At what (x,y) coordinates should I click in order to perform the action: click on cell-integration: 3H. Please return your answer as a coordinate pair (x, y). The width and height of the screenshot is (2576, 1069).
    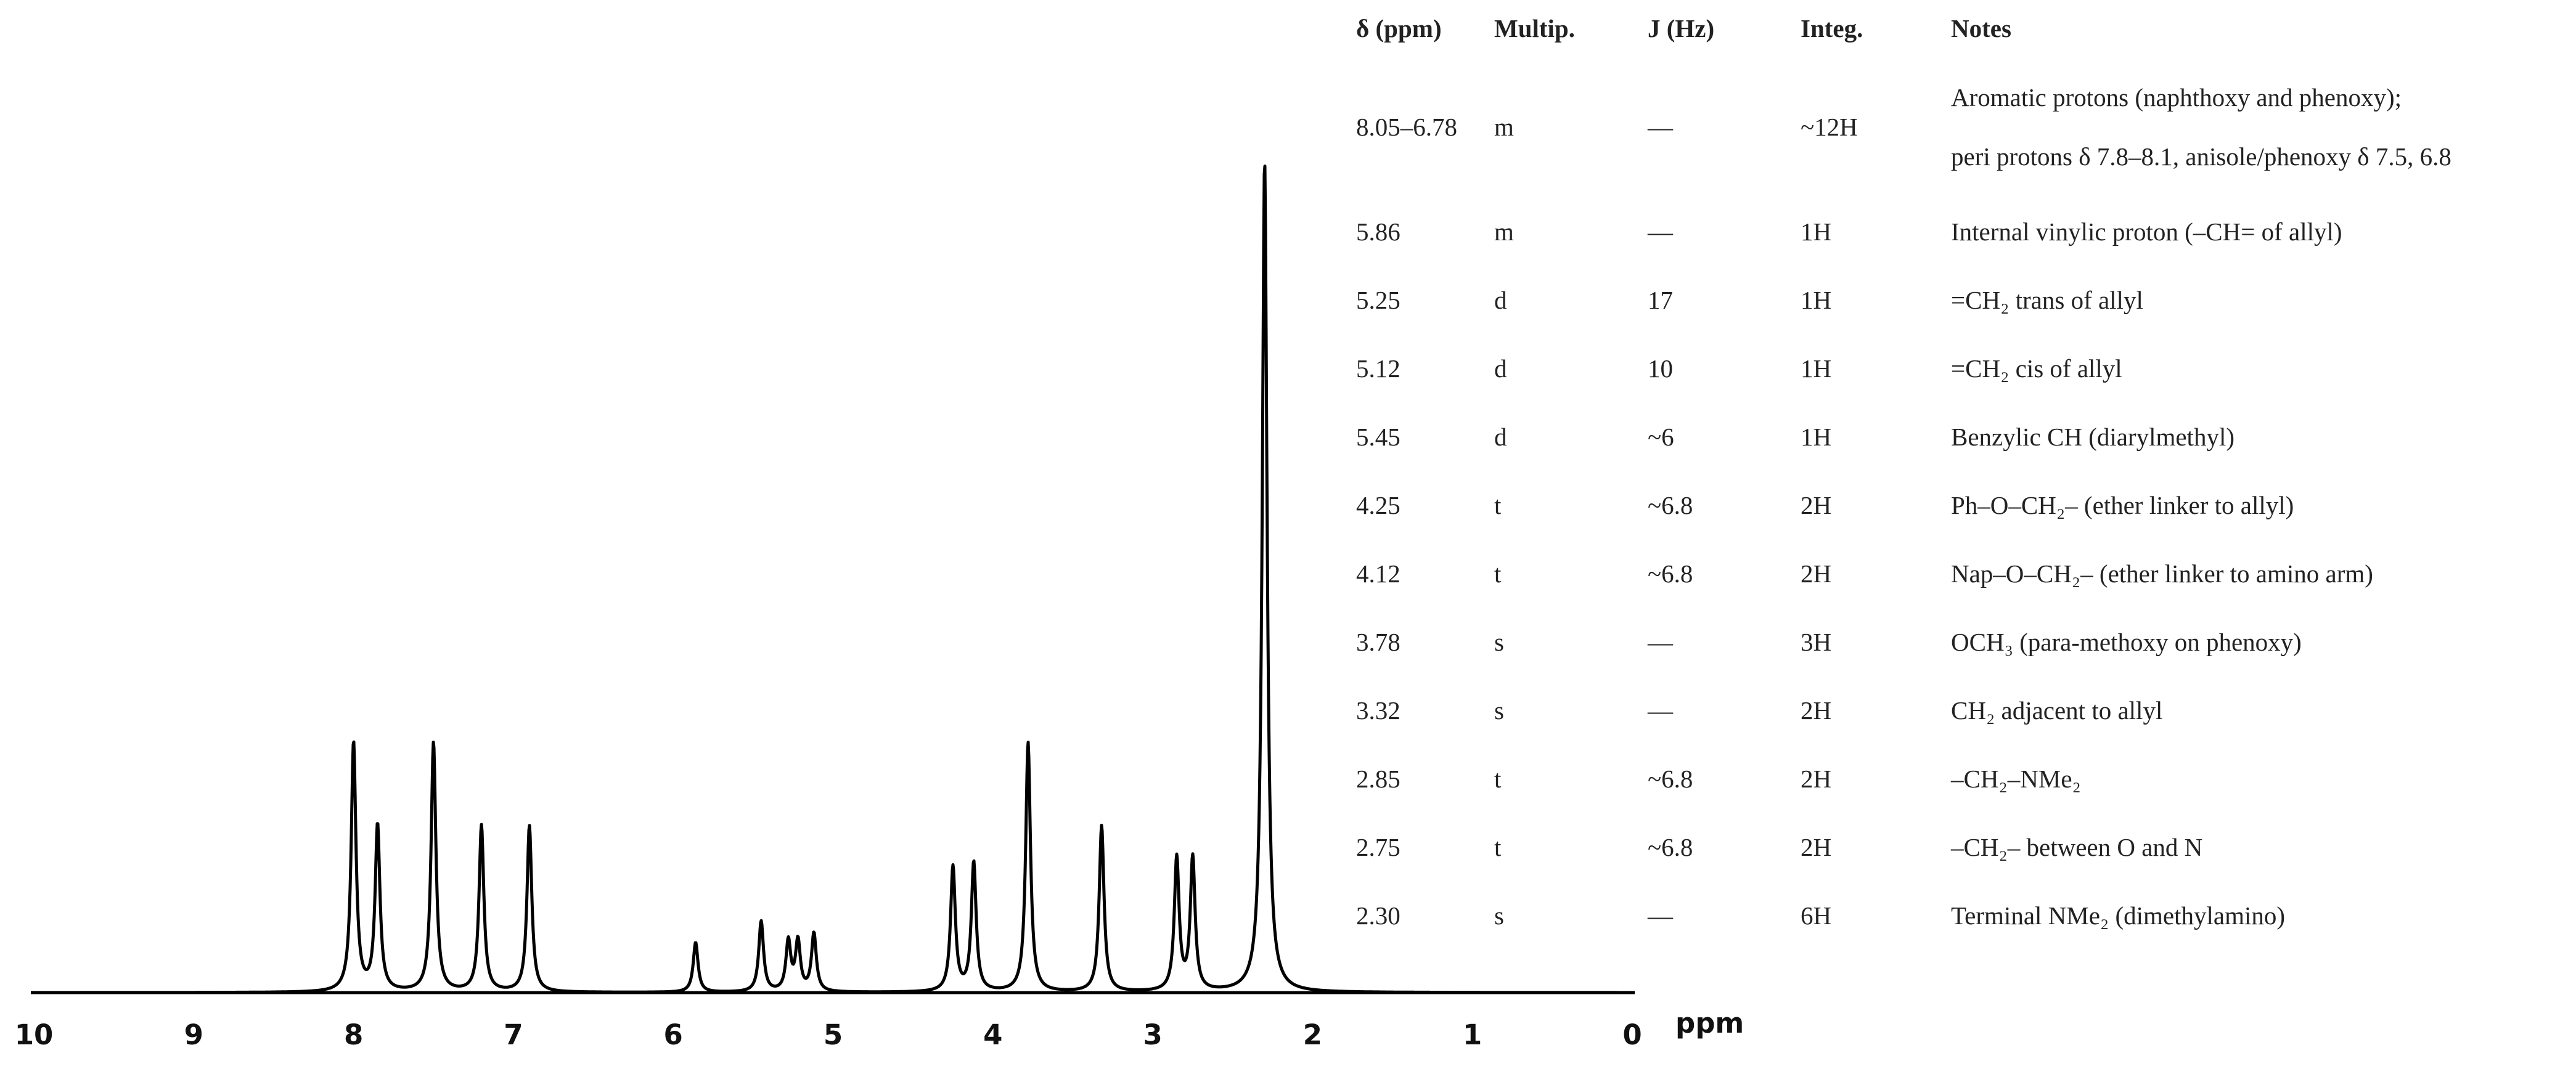
    Looking at the image, I should click on (1816, 641).